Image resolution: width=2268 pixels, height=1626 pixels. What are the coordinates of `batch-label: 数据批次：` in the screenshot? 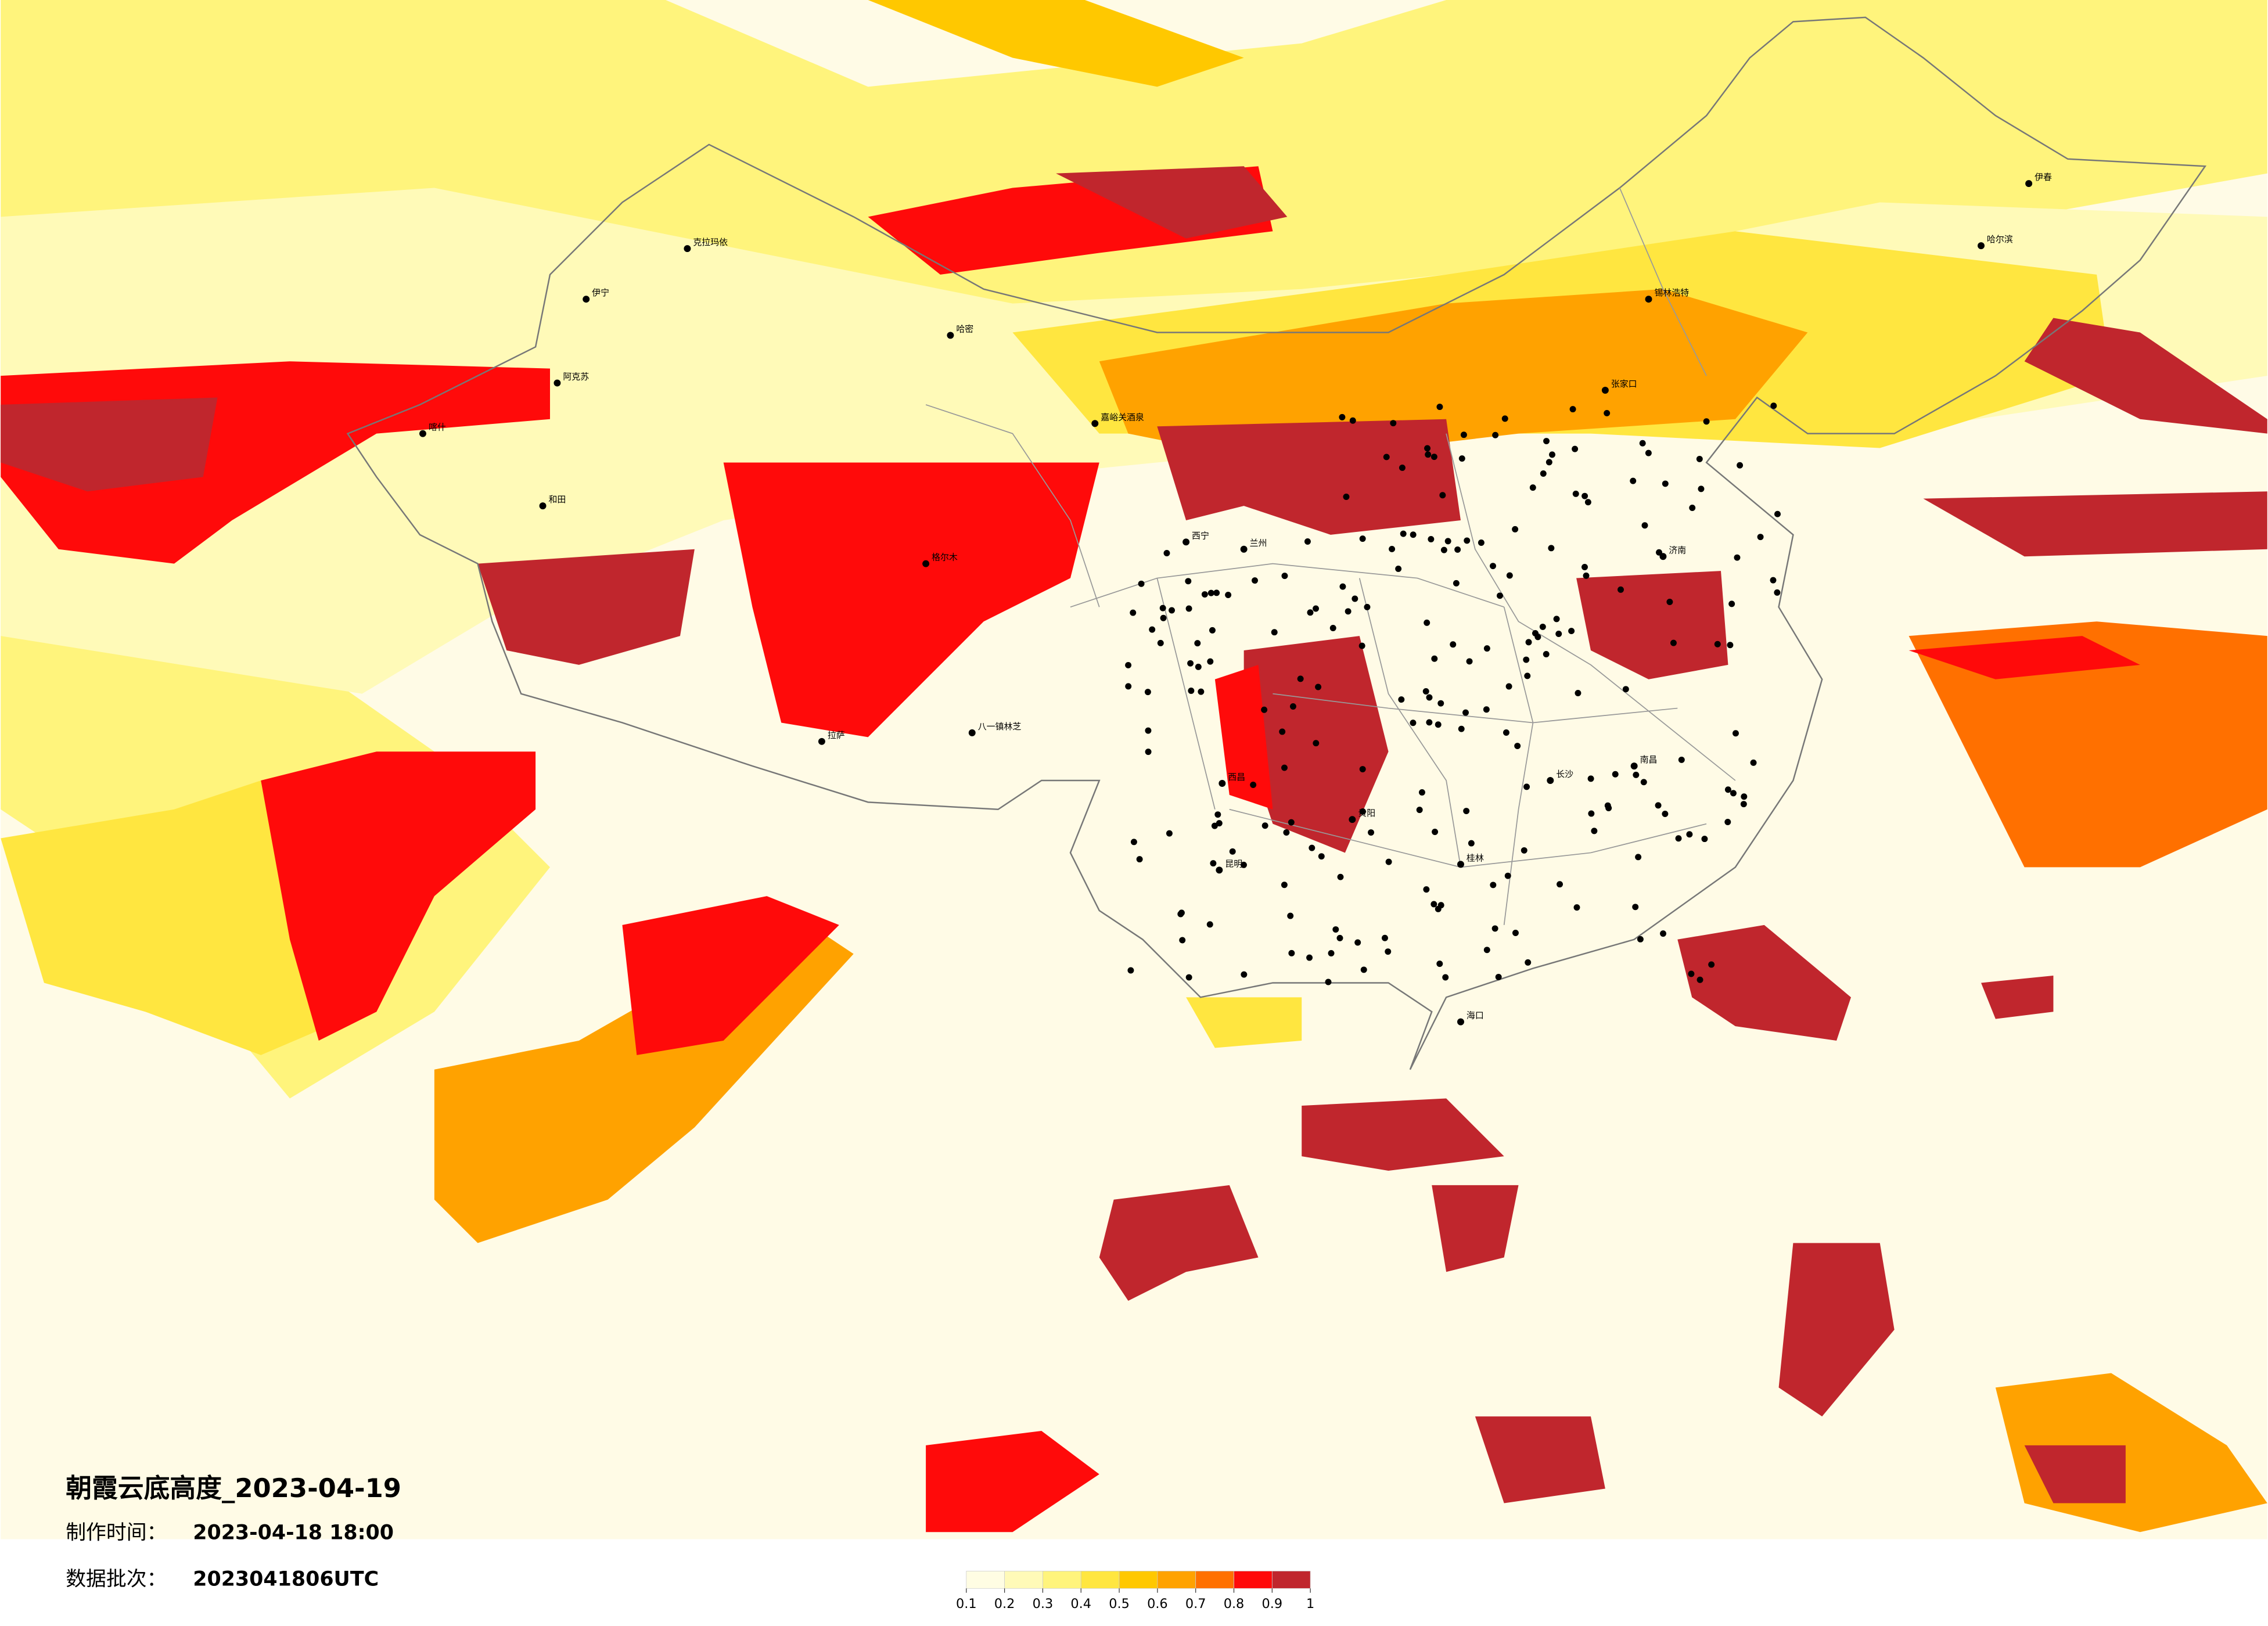 It's located at (116, 1579).